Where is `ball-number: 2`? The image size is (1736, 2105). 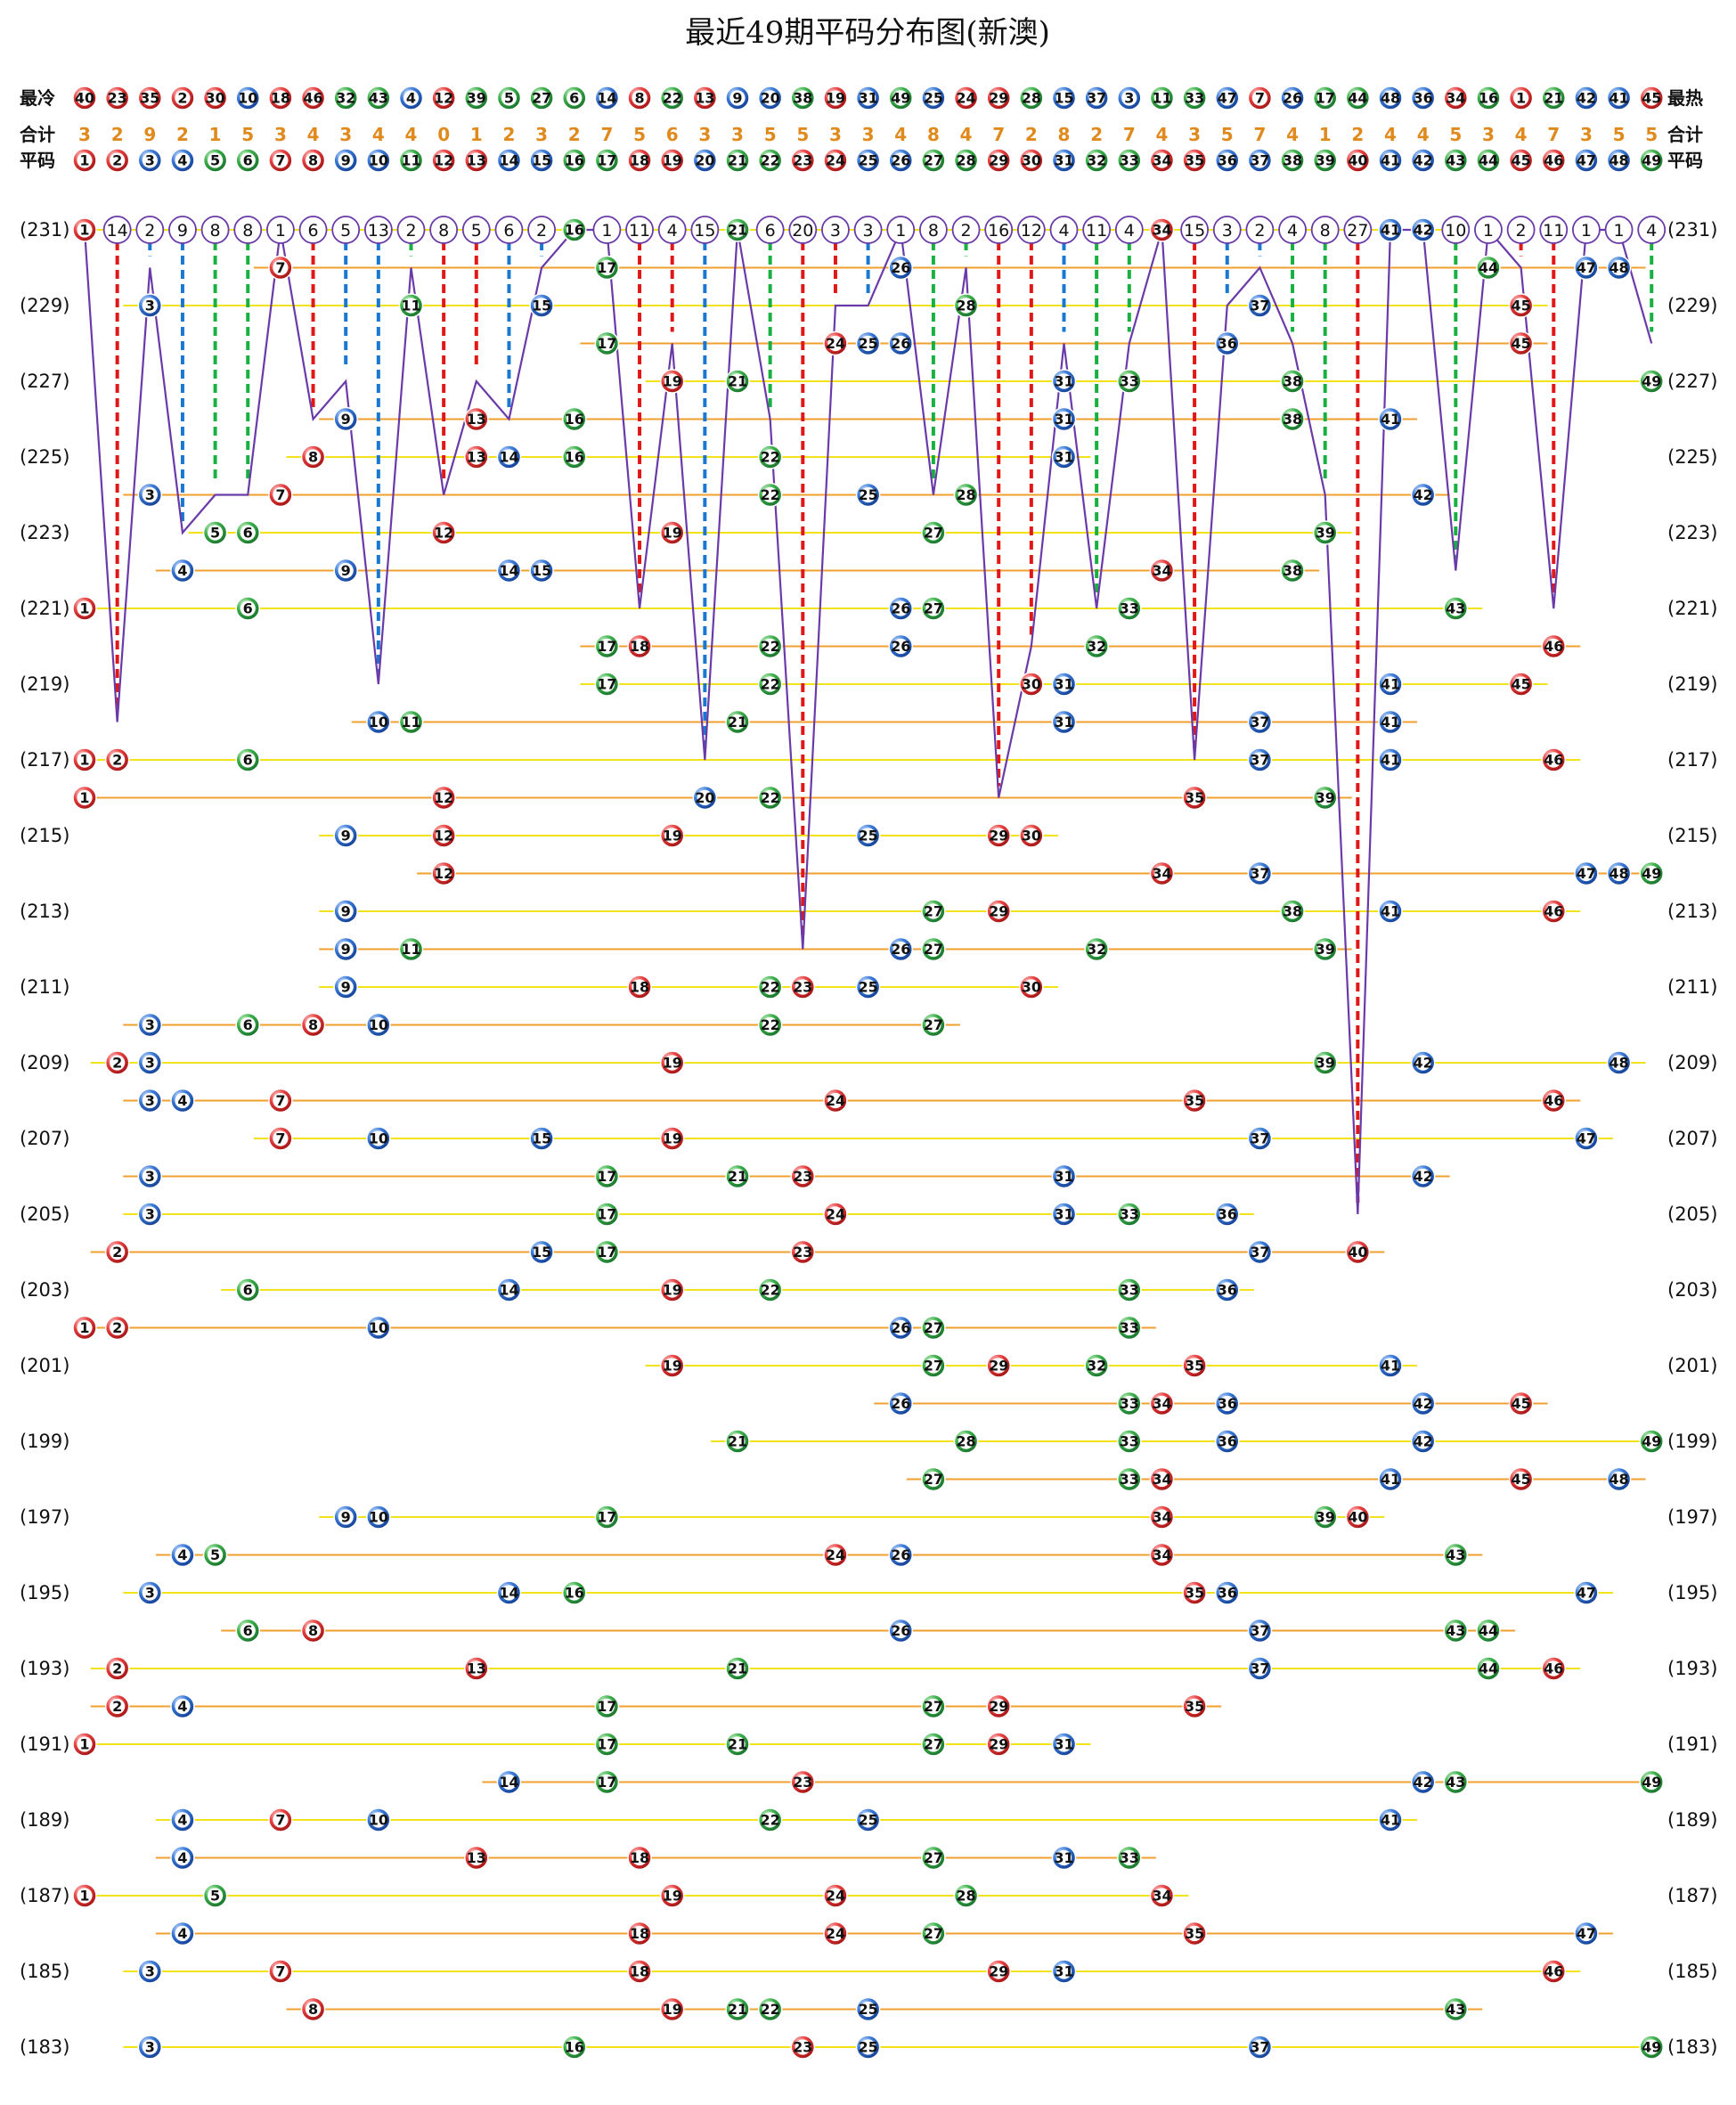 ball-number: 2 is located at coordinates (117, 1327).